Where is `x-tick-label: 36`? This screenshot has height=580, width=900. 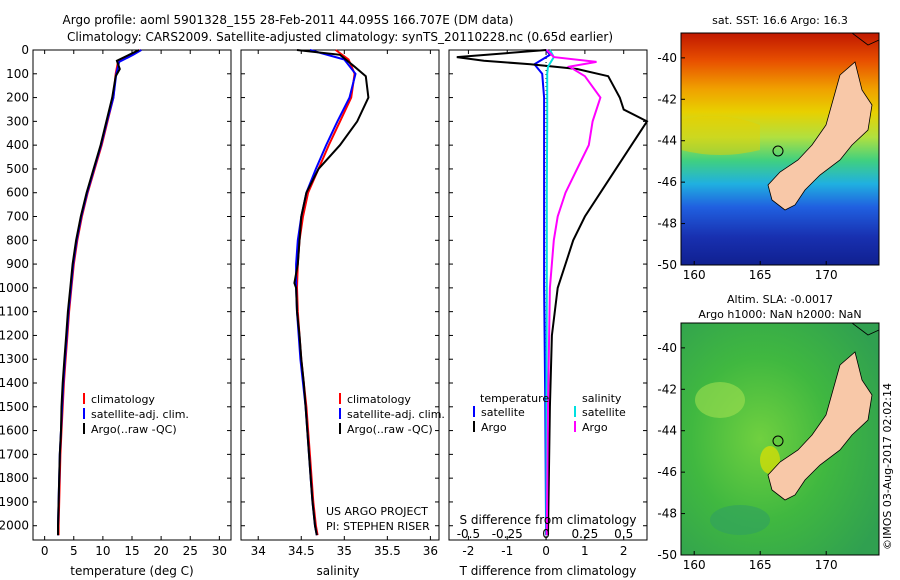
x-tick-label: 36 is located at coordinates (430, 551).